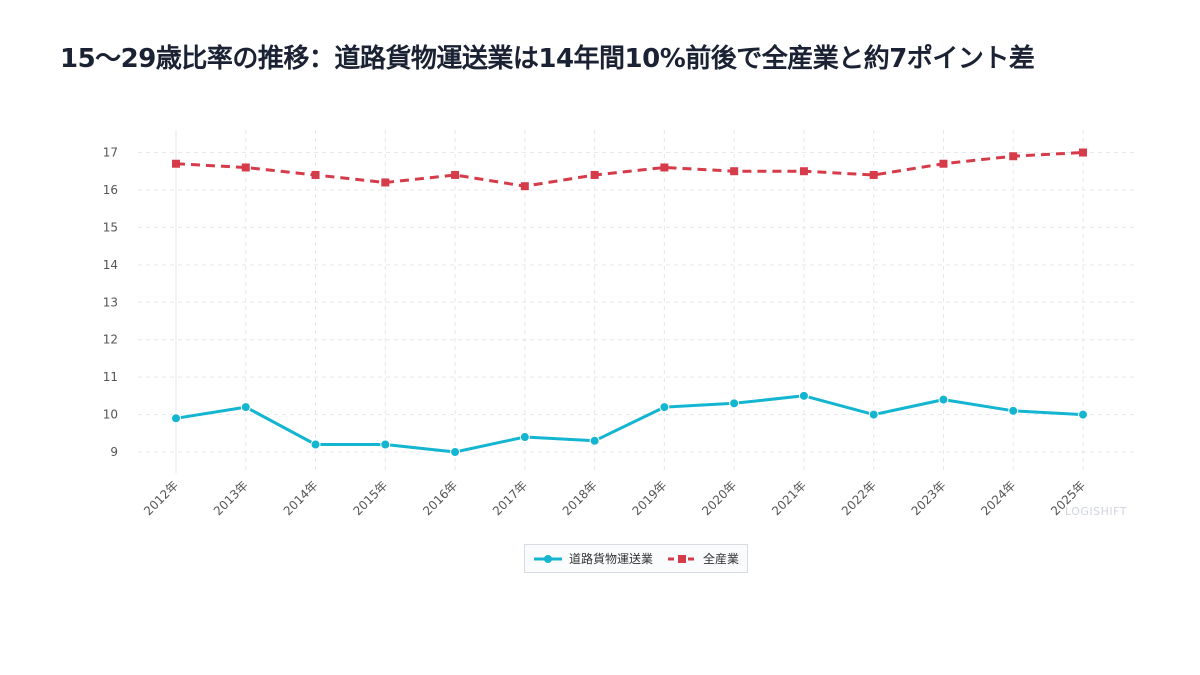  I want to click on legend-item-road-freight: 道路貨物運送業, so click(593, 558).